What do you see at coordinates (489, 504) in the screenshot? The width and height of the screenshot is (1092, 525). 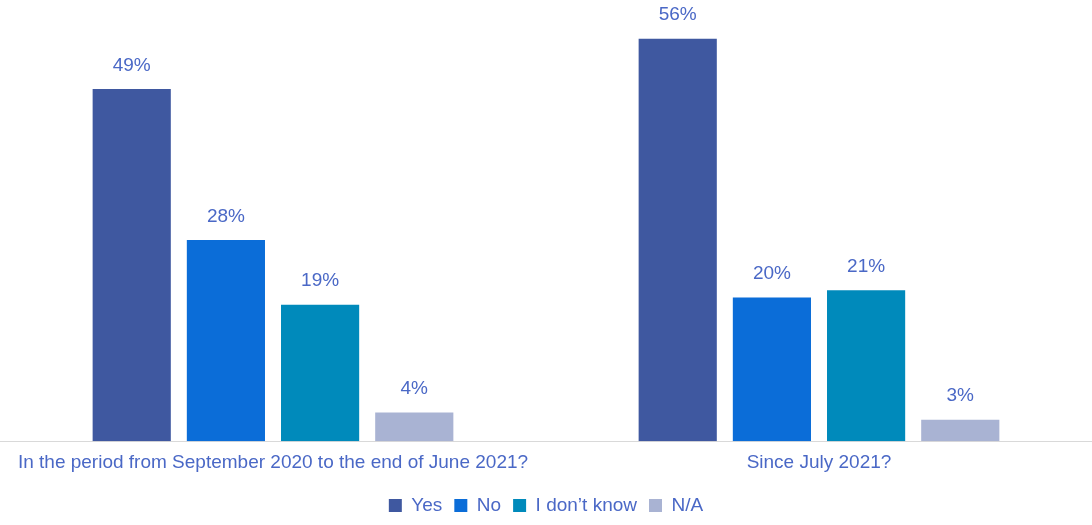 I see `legend-label: No` at bounding box center [489, 504].